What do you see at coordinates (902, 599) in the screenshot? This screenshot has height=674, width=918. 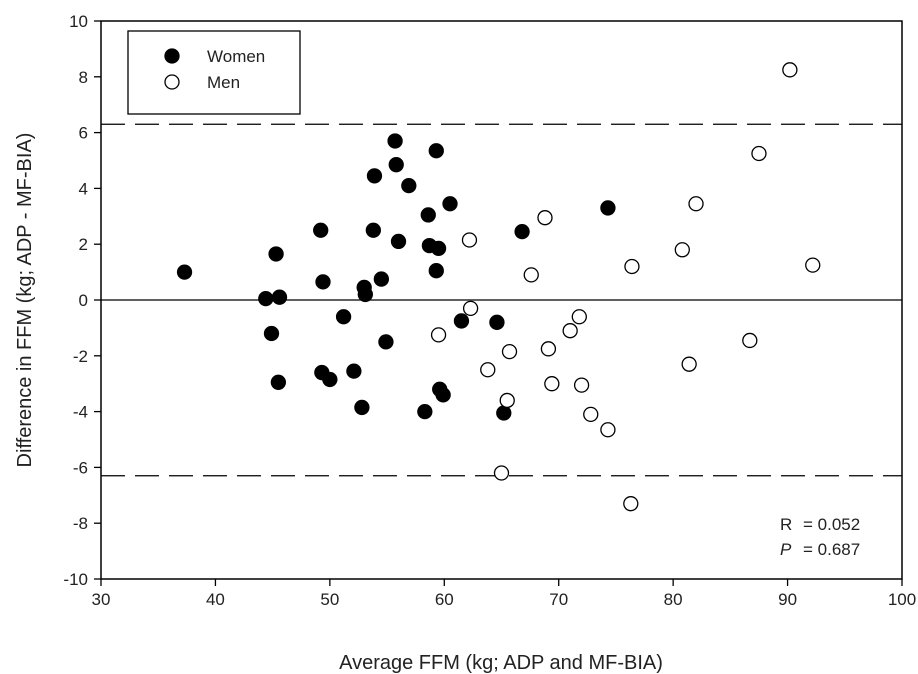 I see `x-tick-label: 100` at bounding box center [902, 599].